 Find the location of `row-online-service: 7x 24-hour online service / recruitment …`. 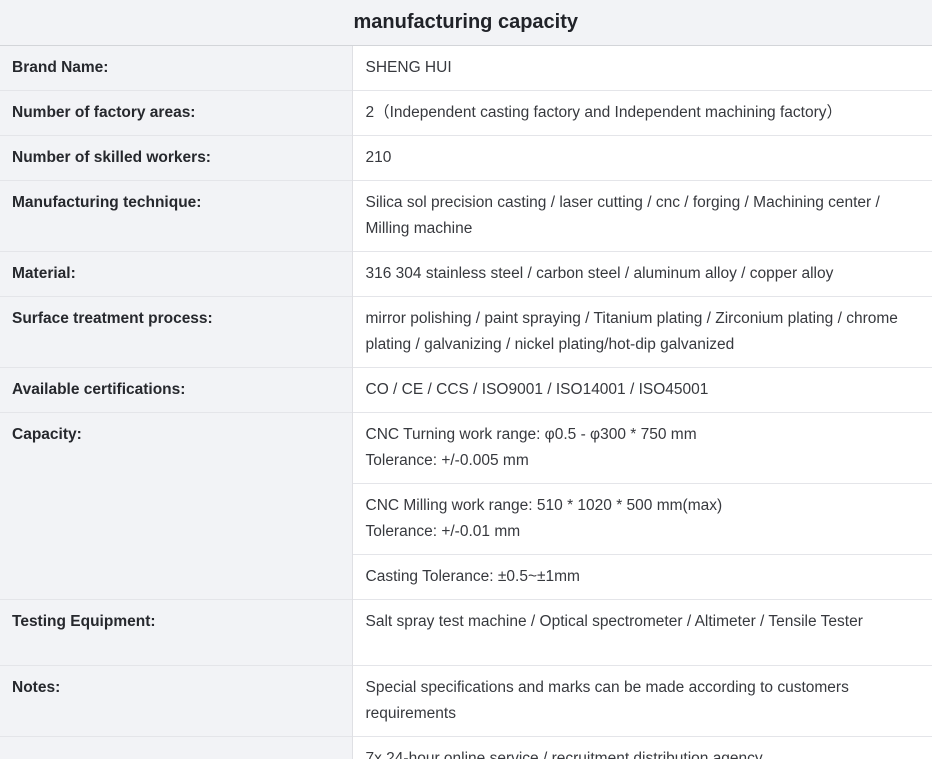

row-online-service: 7x 24-hour online service / recruitment … is located at coordinates (466, 747).